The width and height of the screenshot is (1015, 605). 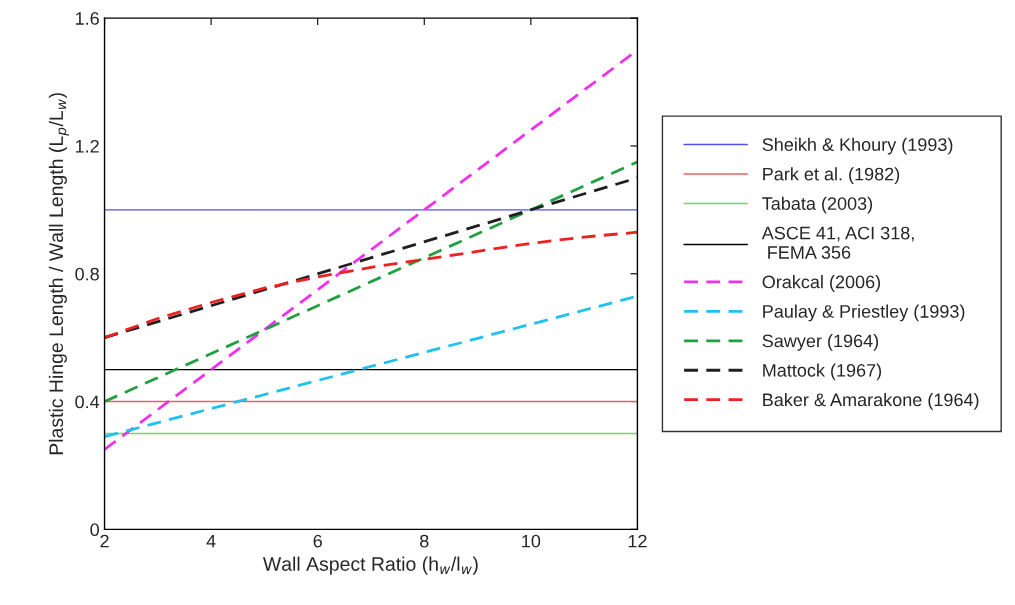 What do you see at coordinates (94, 530) in the screenshot?
I see `y-tick-label: 0` at bounding box center [94, 530].